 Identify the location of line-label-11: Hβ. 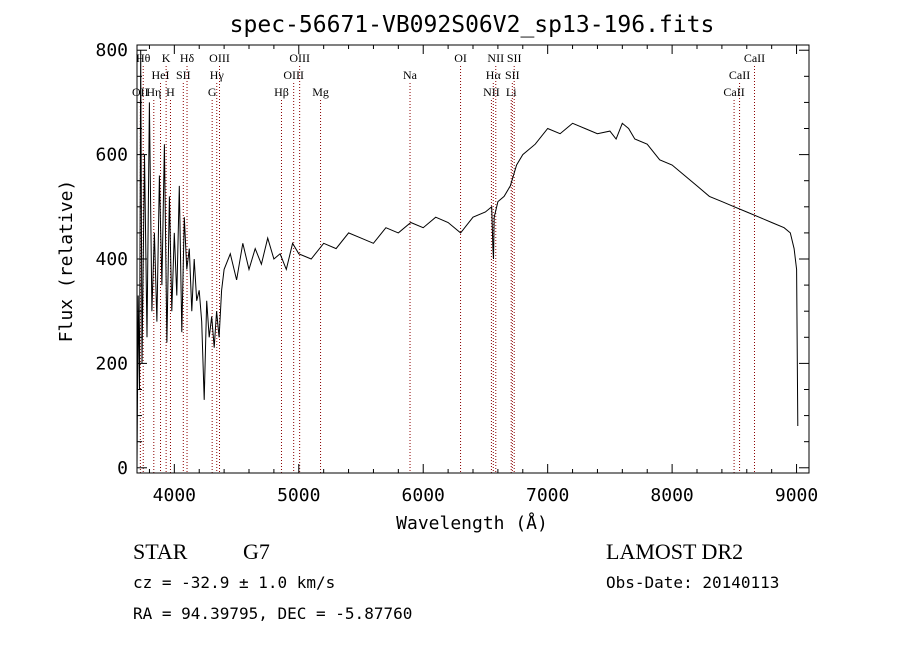
(281, 92).